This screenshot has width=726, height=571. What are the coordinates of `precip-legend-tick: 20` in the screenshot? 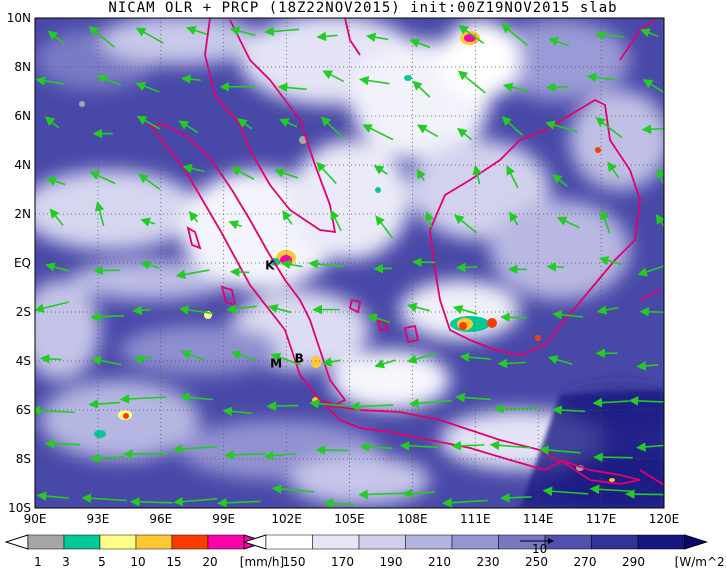 It's located at (209, 562).